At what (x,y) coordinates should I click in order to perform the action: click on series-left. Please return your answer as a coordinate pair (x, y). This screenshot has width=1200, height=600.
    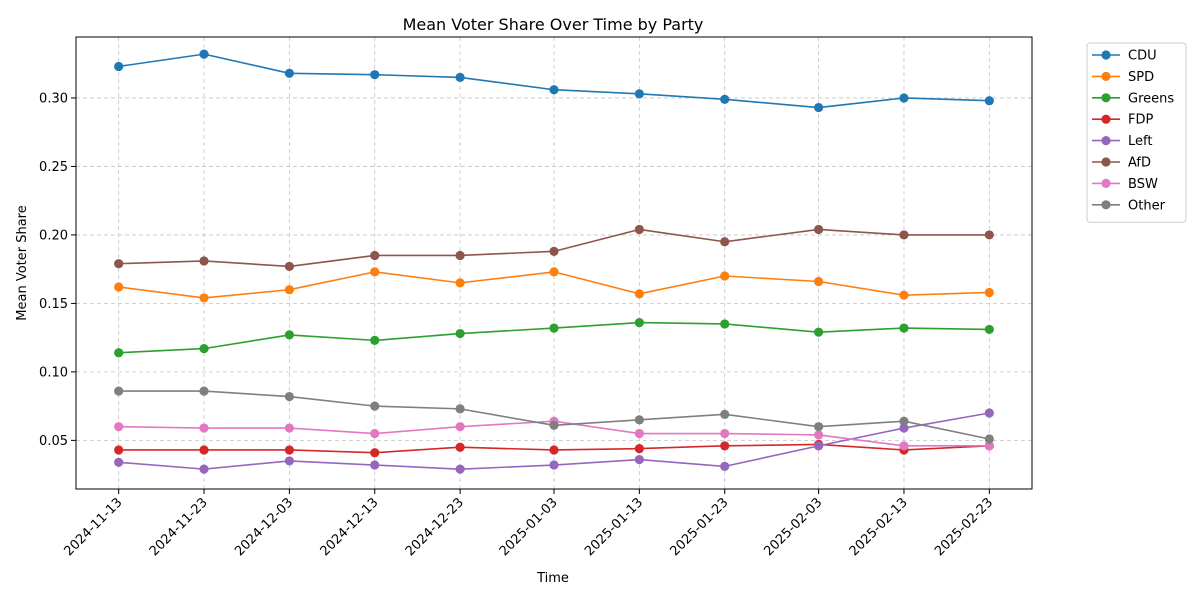
    Looking at the image, I should click on (554, 441).